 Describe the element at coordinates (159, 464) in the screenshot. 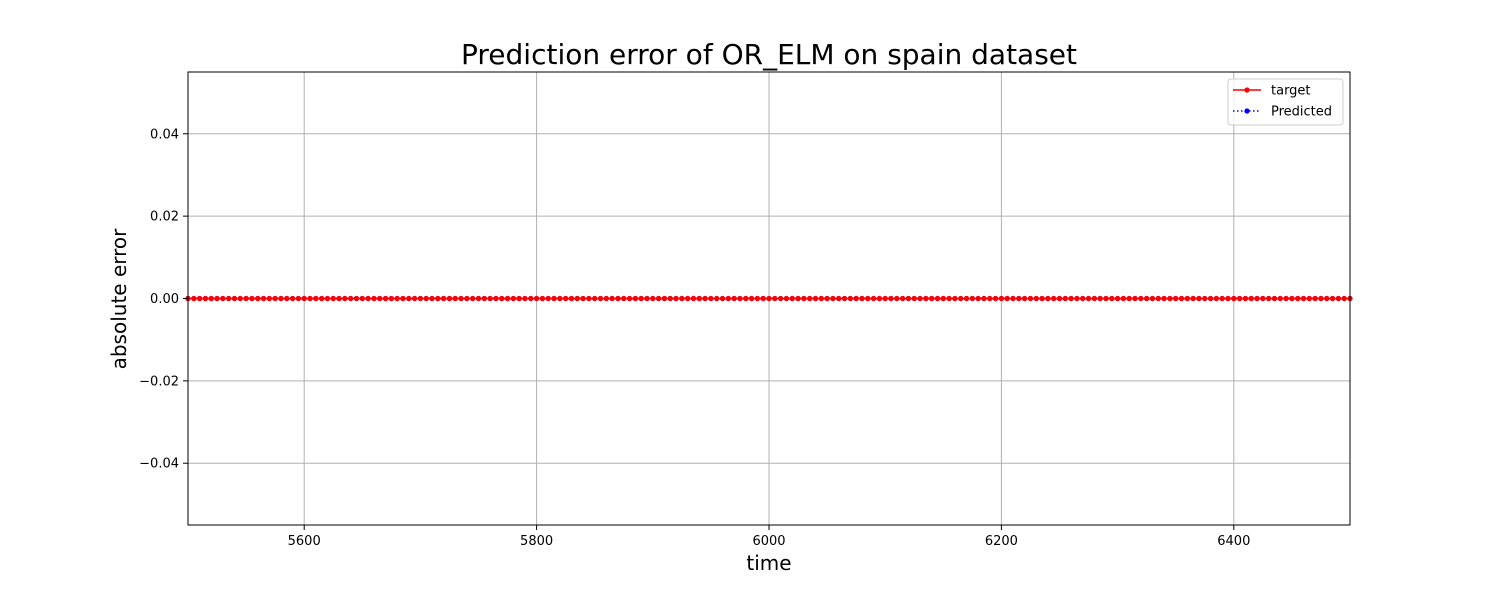

I see `y-tick-label: −0.04` at that location.